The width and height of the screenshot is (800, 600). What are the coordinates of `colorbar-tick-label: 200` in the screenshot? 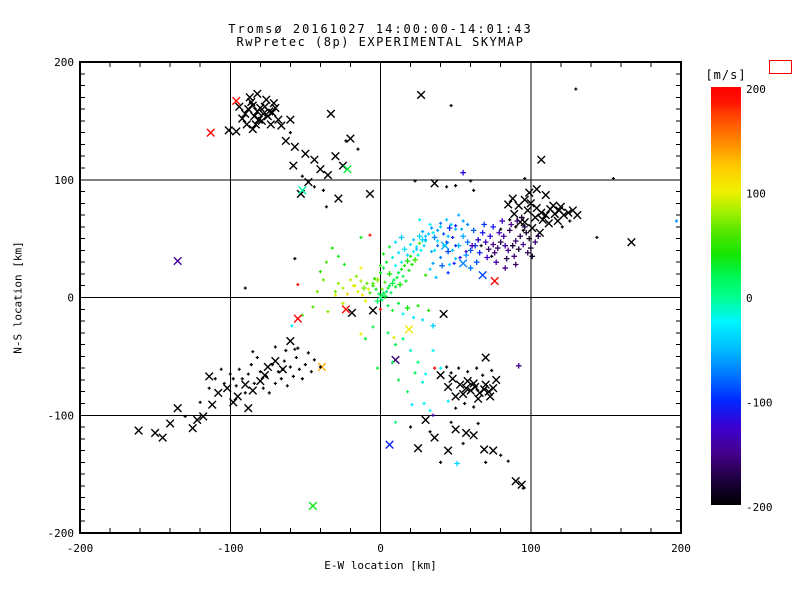 It's located at (756, 89).